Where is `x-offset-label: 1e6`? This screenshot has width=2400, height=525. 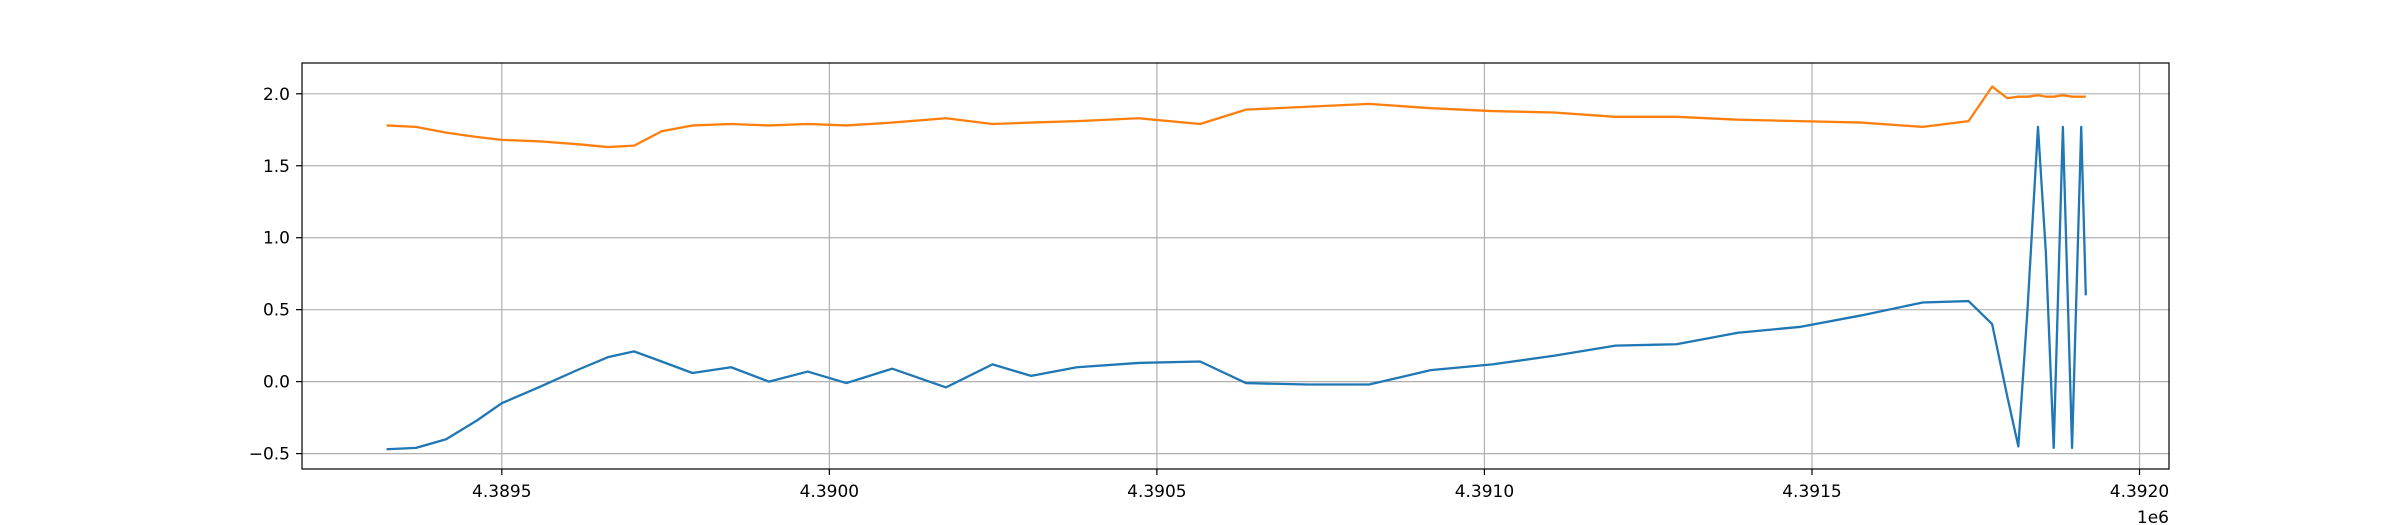
x-offset-label: 1e6 is located at coordinates (2153, 516).